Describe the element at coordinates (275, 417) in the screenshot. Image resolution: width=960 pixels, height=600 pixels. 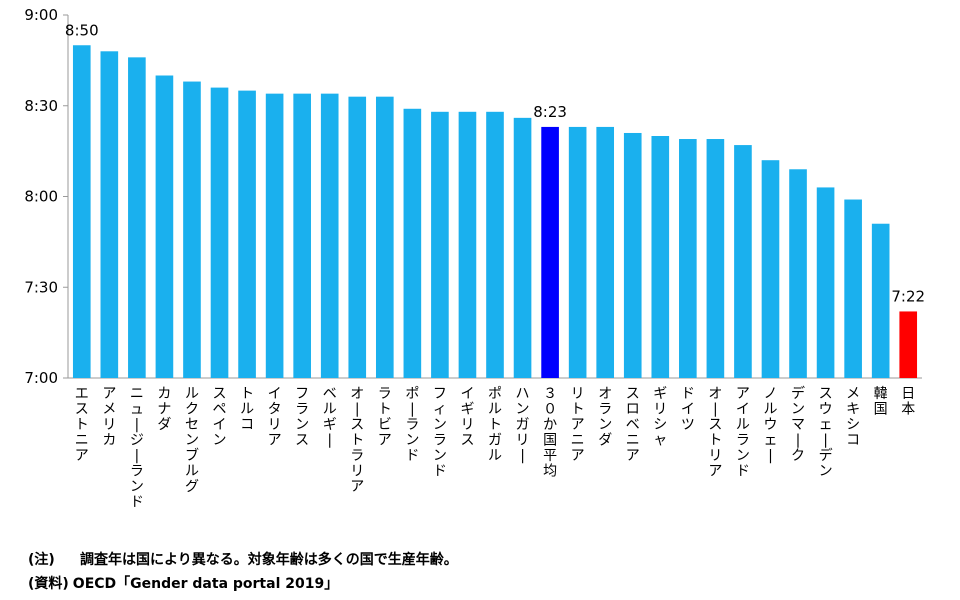
I see `category-label: イタリア` at that location.